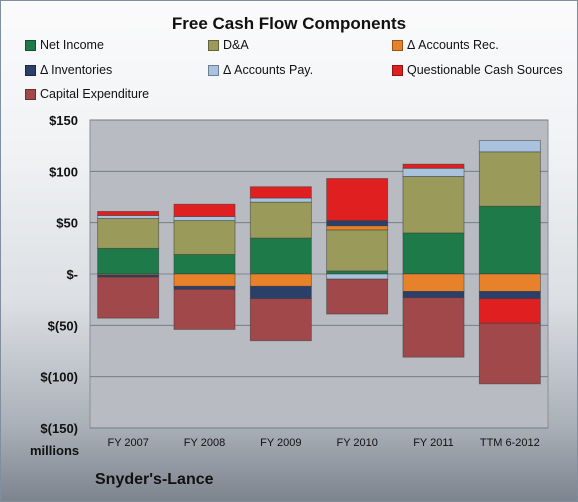 Image resolution: width=578 pixels, height=502 pixels. Describe the element at coordinates (30, 46) in the screenshot. I see `legend-swatch-net-income` at that location.